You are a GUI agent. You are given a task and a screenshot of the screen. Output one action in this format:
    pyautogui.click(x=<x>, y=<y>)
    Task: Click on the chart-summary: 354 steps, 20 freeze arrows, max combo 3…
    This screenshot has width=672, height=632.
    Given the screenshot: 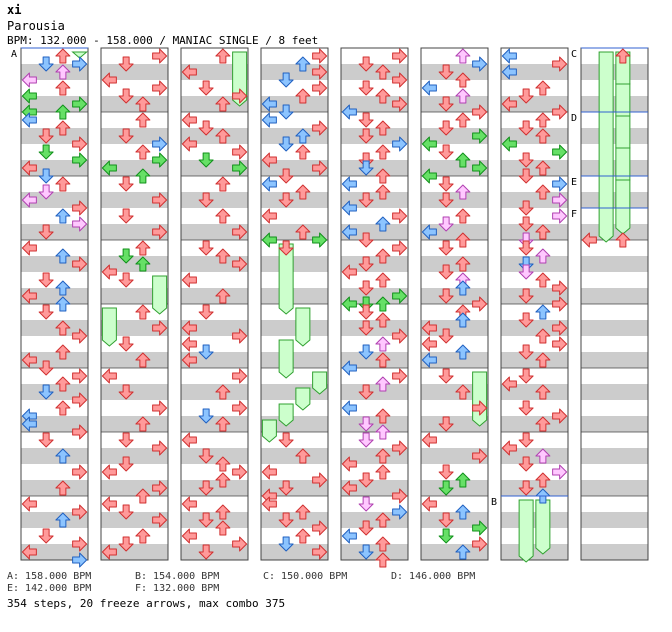 What is the action you would take?
    pyautogui.click(x=146, y=603)
    